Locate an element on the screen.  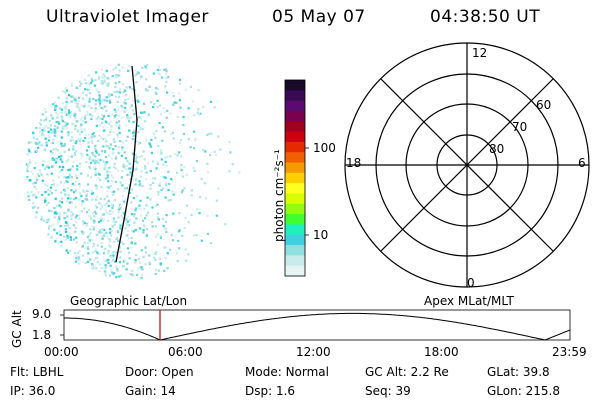
colorbar-label-10: 10 is located at coordinates (321, 235).